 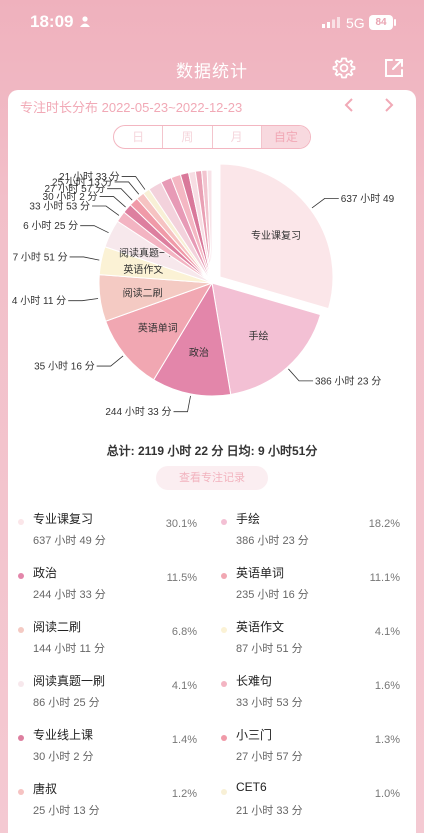 What do you see at coordinates (254, 681) in the screenshot?
I see `legend-name: 长难句` at bounding box center [254, 681].